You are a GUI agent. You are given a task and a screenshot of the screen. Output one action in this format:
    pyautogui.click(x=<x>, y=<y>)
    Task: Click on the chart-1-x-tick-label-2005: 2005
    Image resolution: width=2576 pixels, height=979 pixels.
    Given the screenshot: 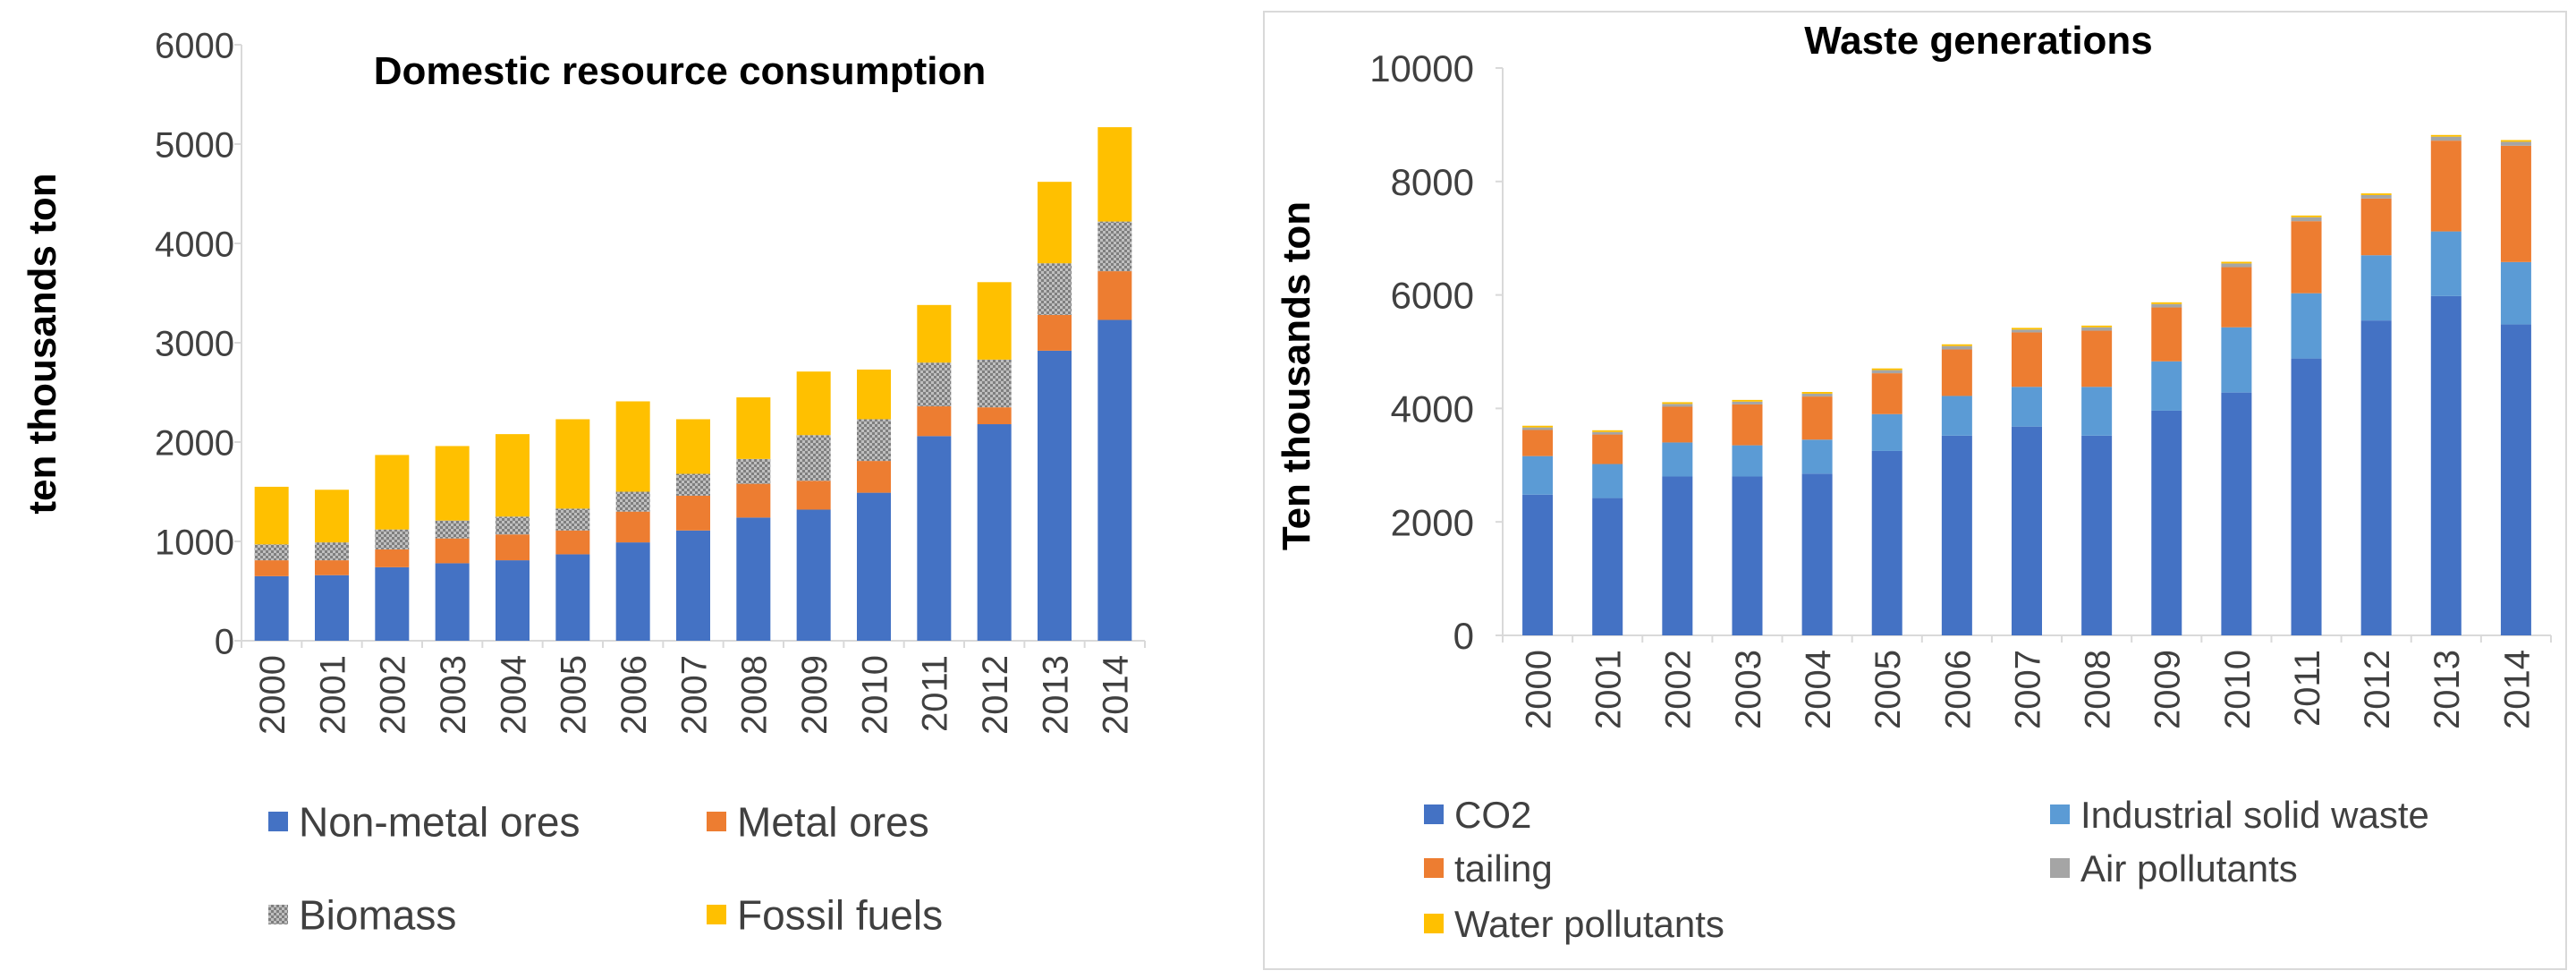 What is the action you would take?
    pyautogui.click(x=574, y=695)
    